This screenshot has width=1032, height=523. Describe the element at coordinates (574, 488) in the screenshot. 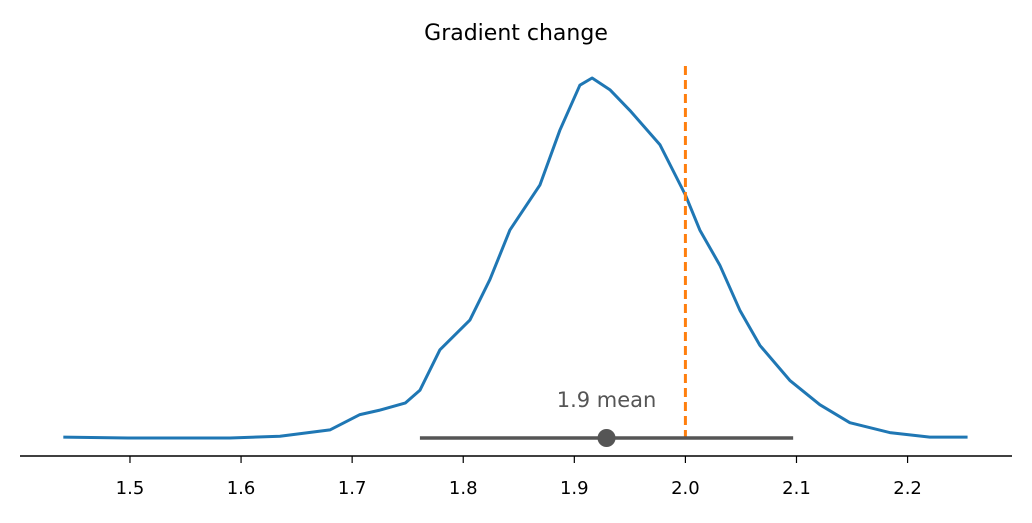

I see `x-tick-label: 1.9` at that location.